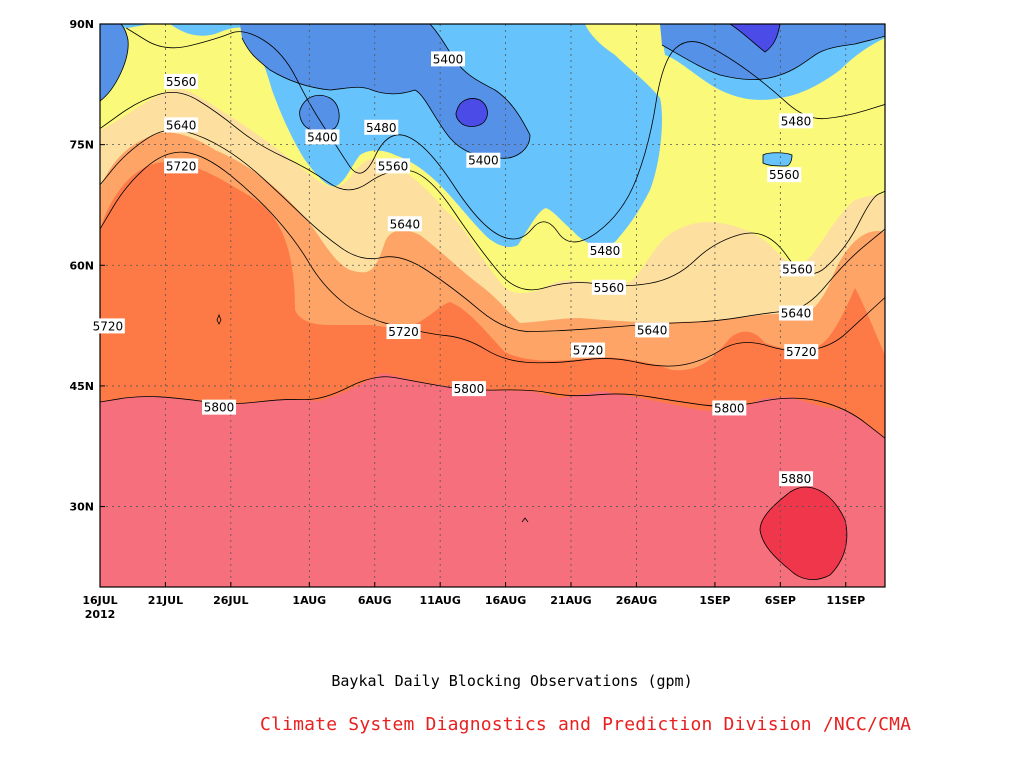  What do you see at coordinates (505, 600) in the screenshot?
I see `x-tick-label: 16AUG` at bounding box center [505, 600].